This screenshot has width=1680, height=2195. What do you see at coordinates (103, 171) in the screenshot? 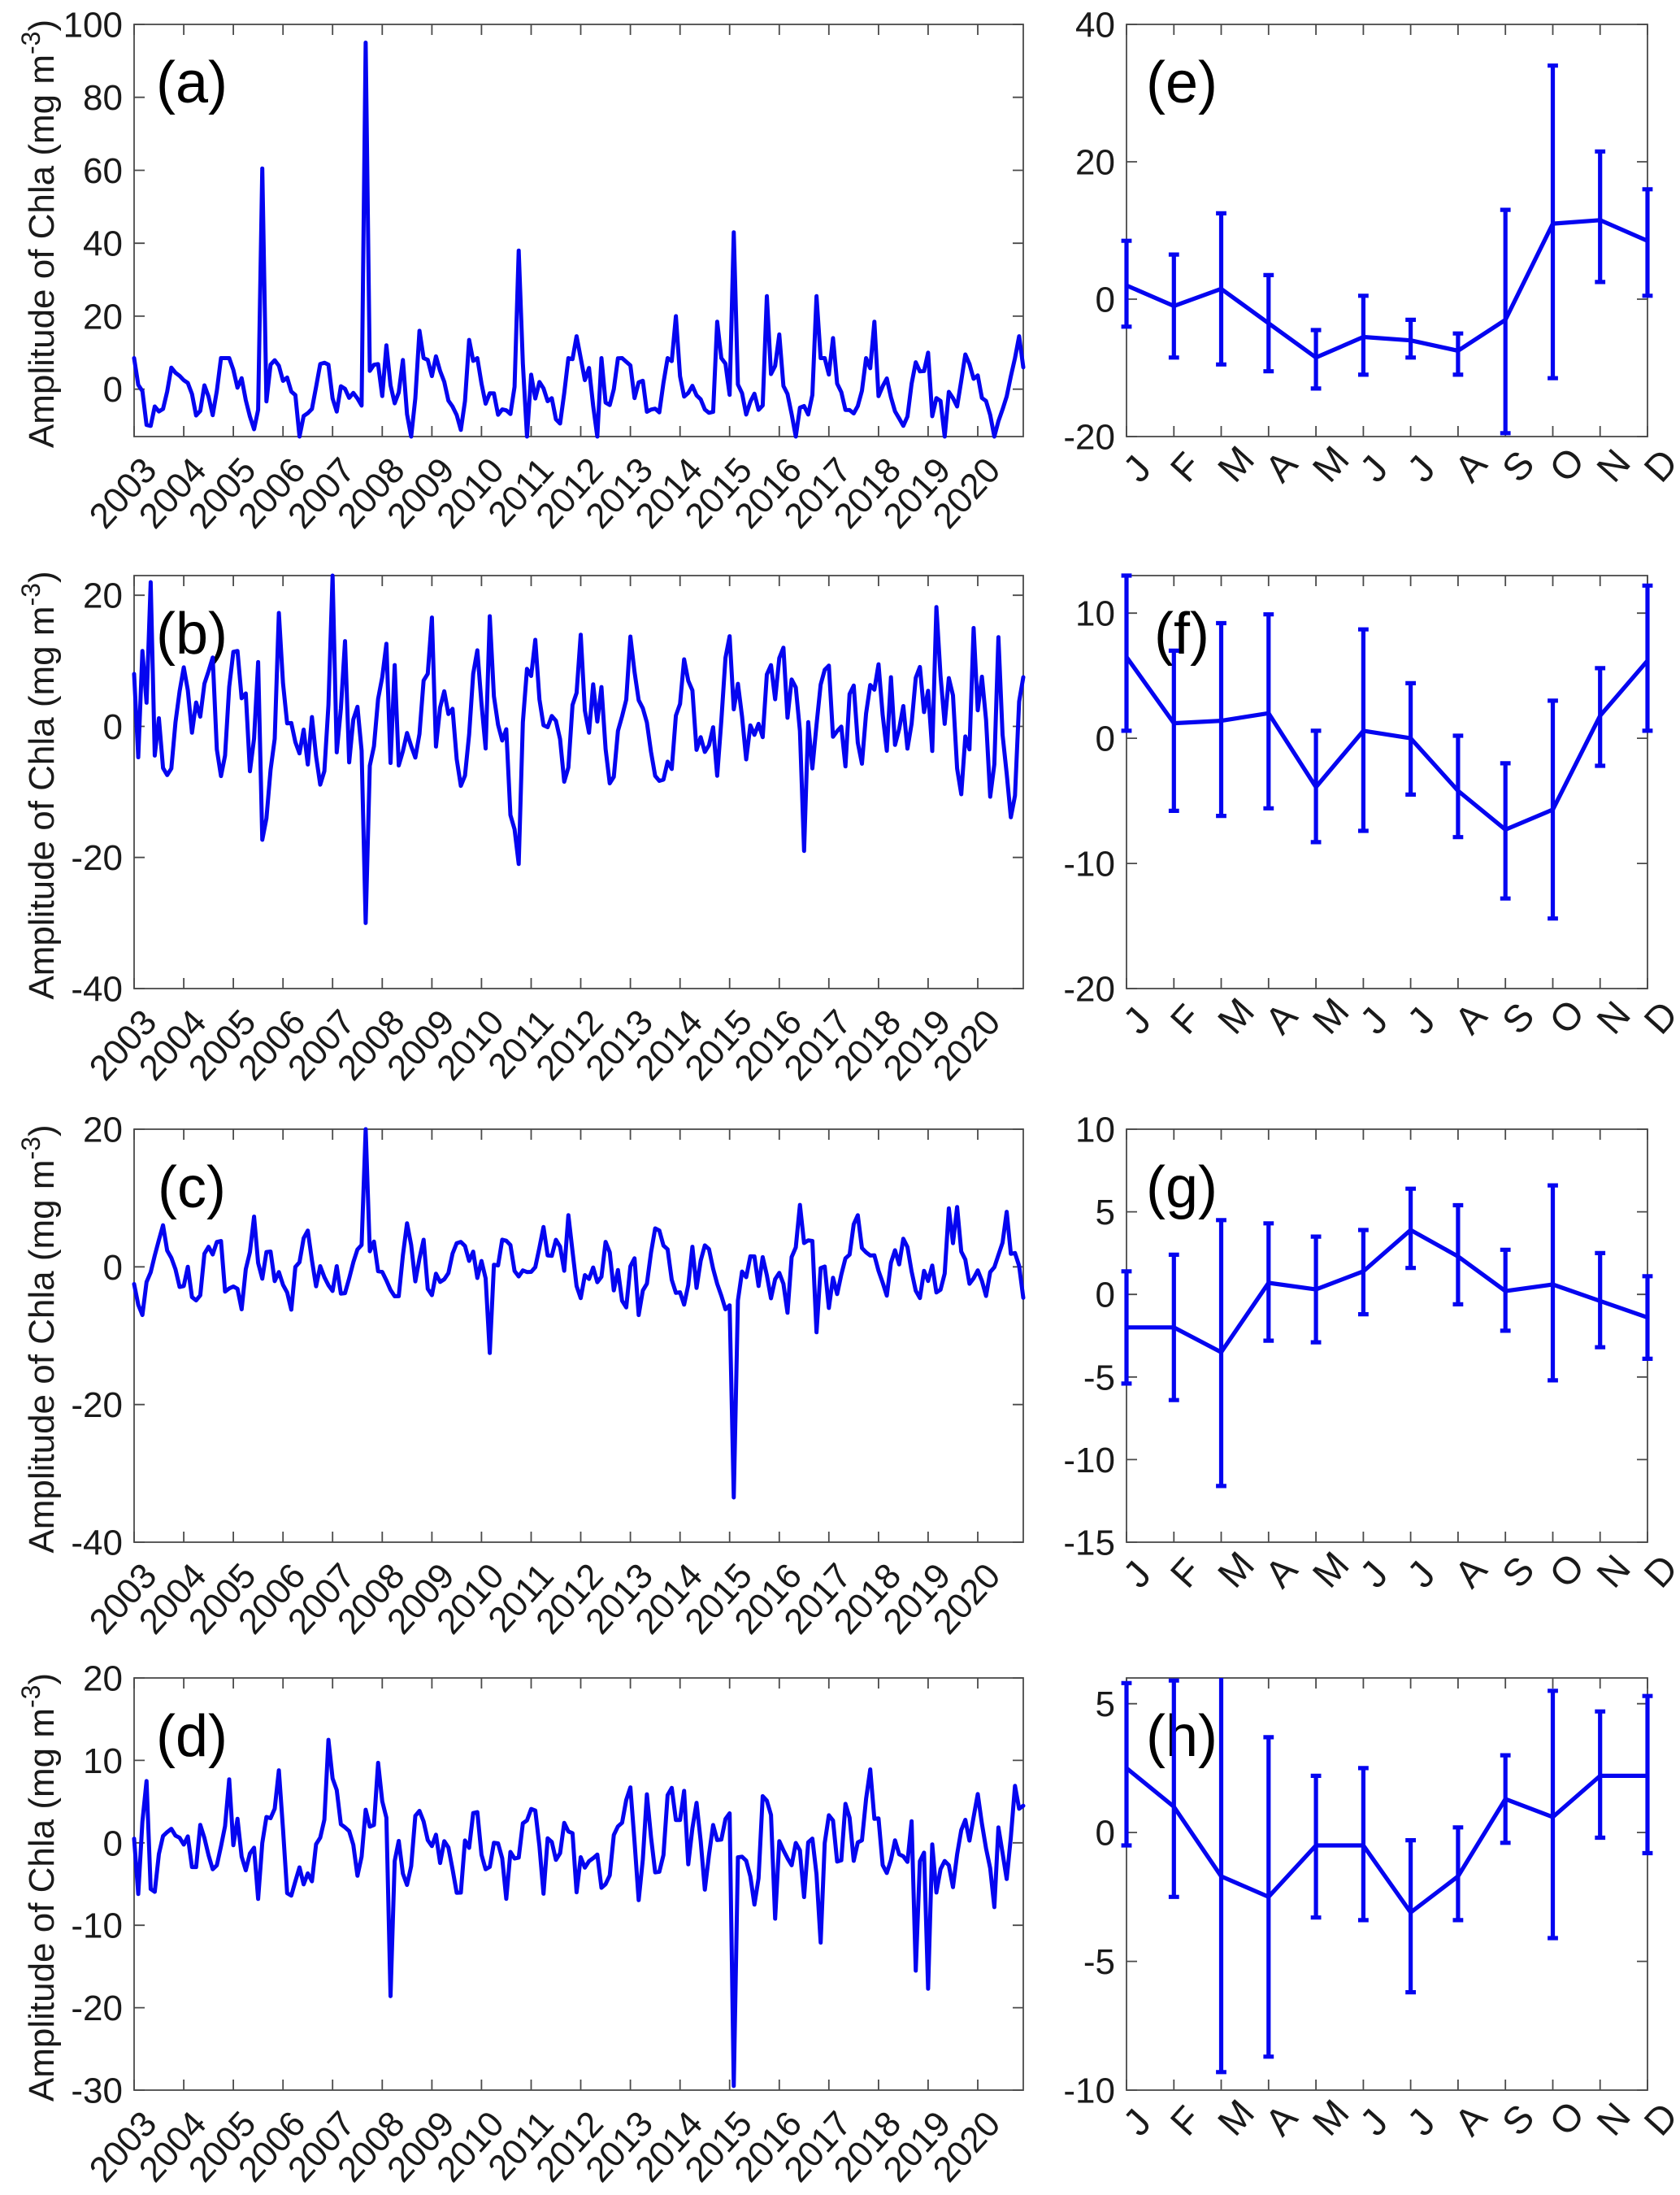
I see `svg-text: 60` at bounding box center [103, 171].